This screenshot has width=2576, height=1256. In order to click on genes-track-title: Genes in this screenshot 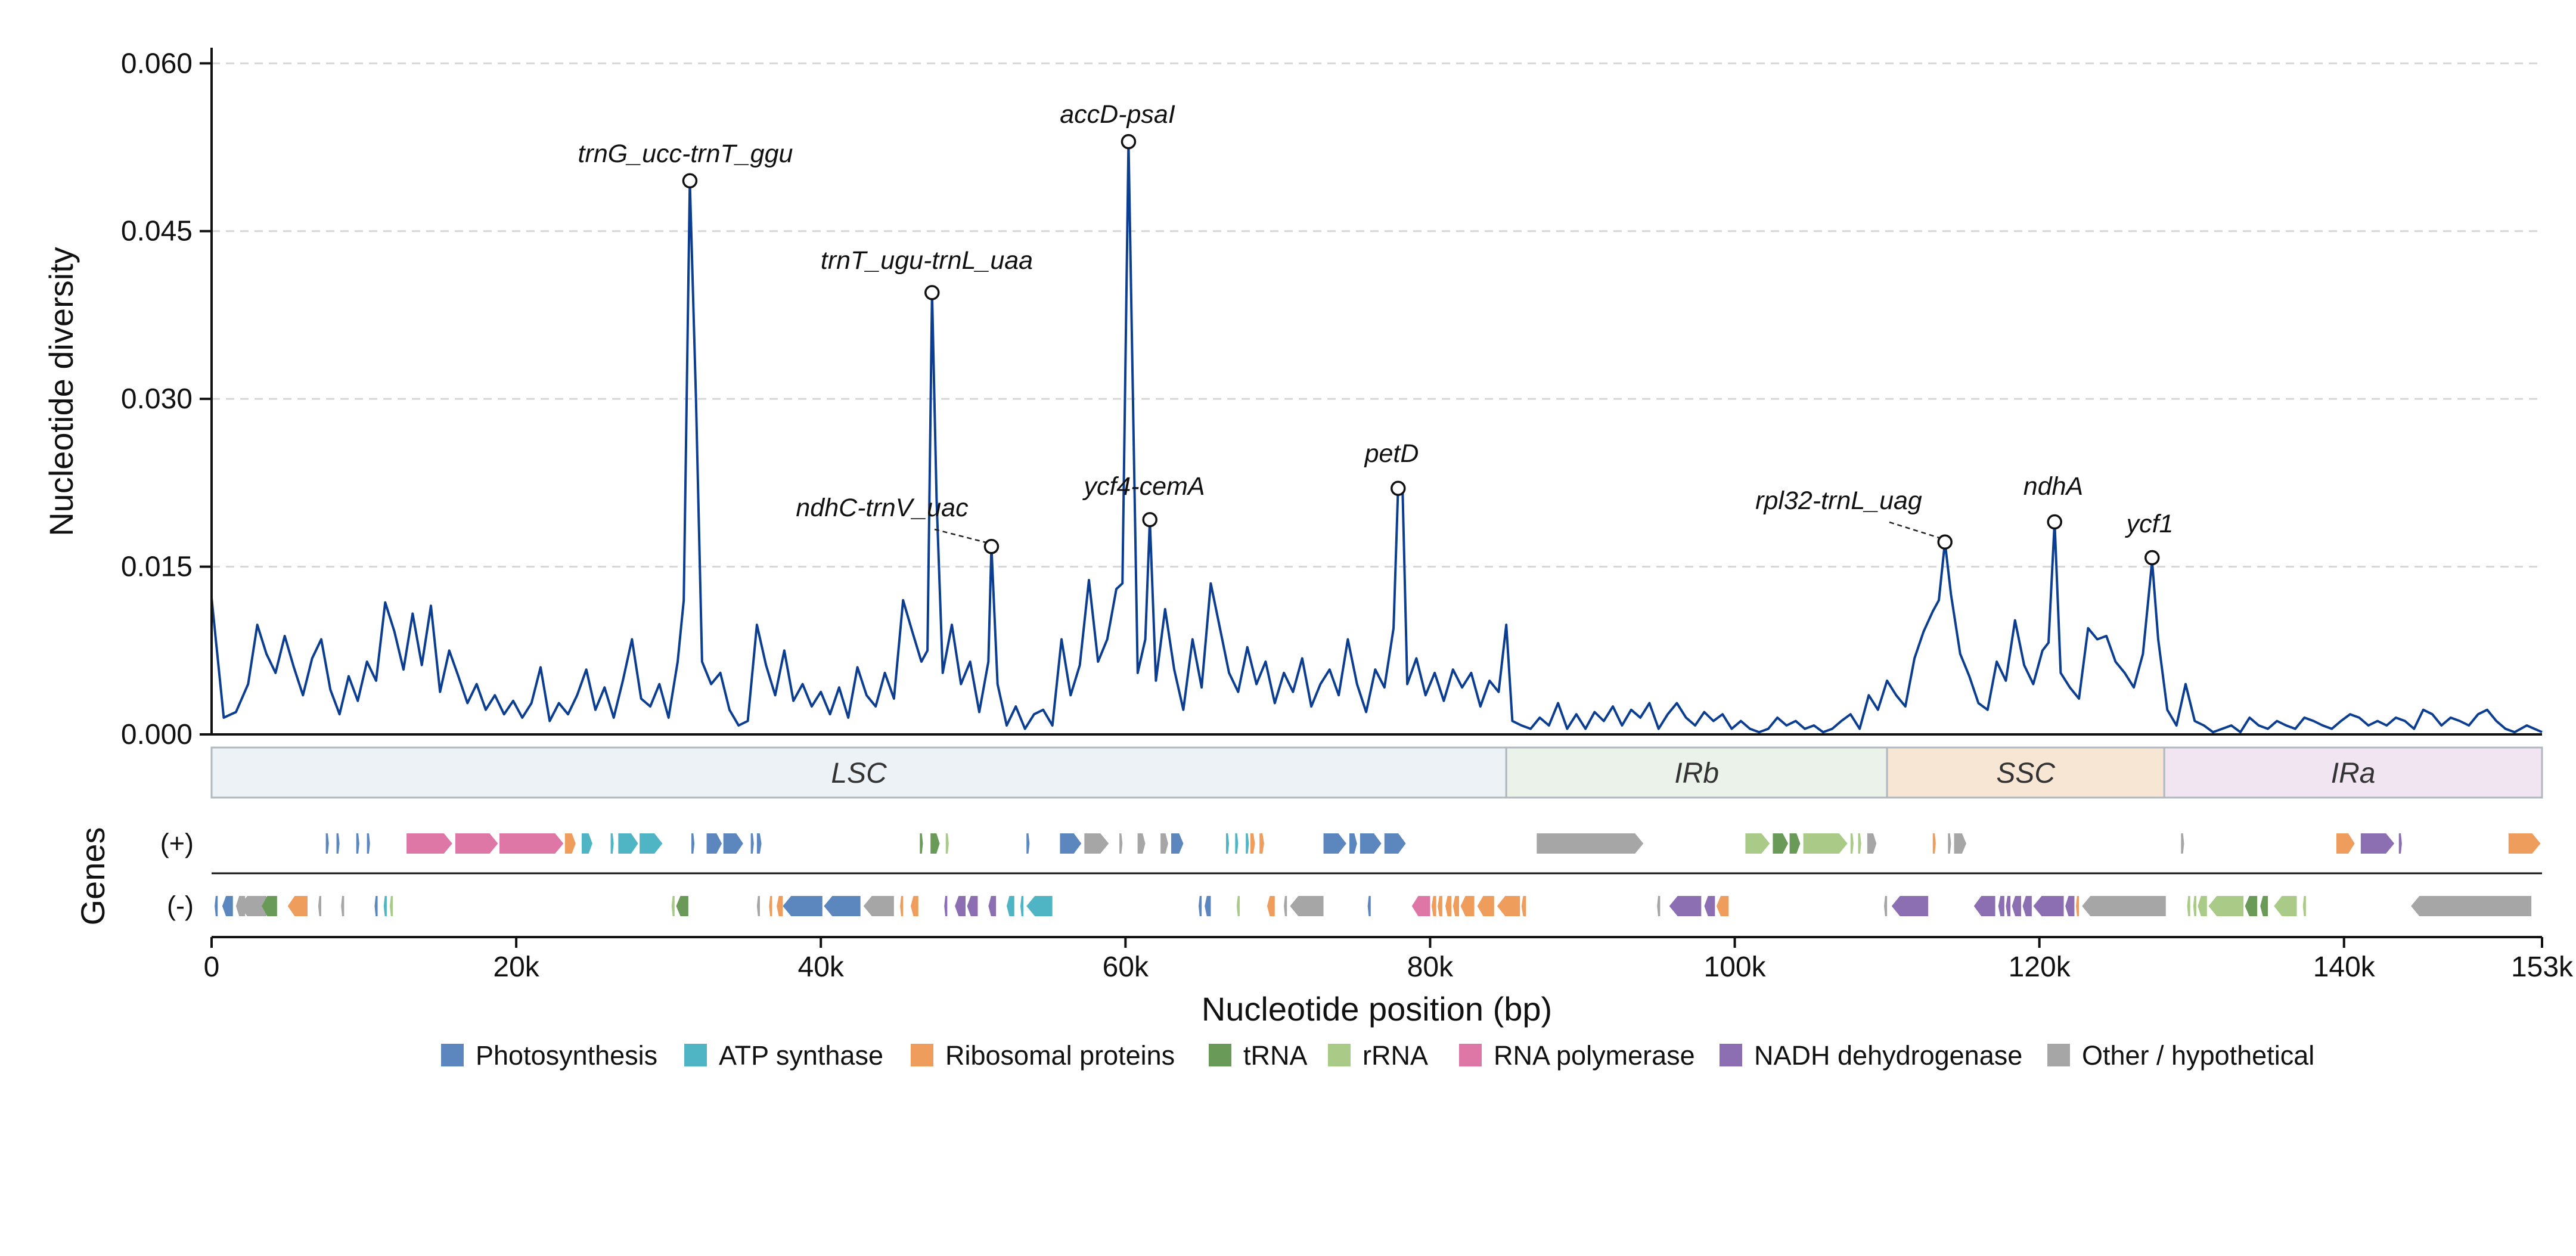, I will do `click(93, 876)`.